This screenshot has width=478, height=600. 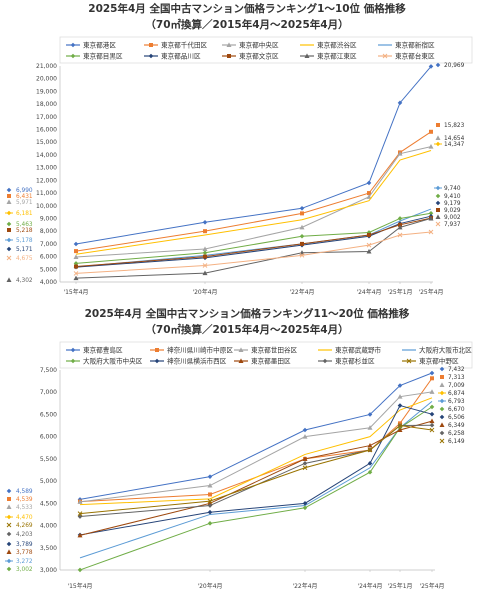 What do you see at coordinates (46, 206) in the screenshot?
I see `chart1-y-tick-label: 10,000` at bounding box center [46, 206].